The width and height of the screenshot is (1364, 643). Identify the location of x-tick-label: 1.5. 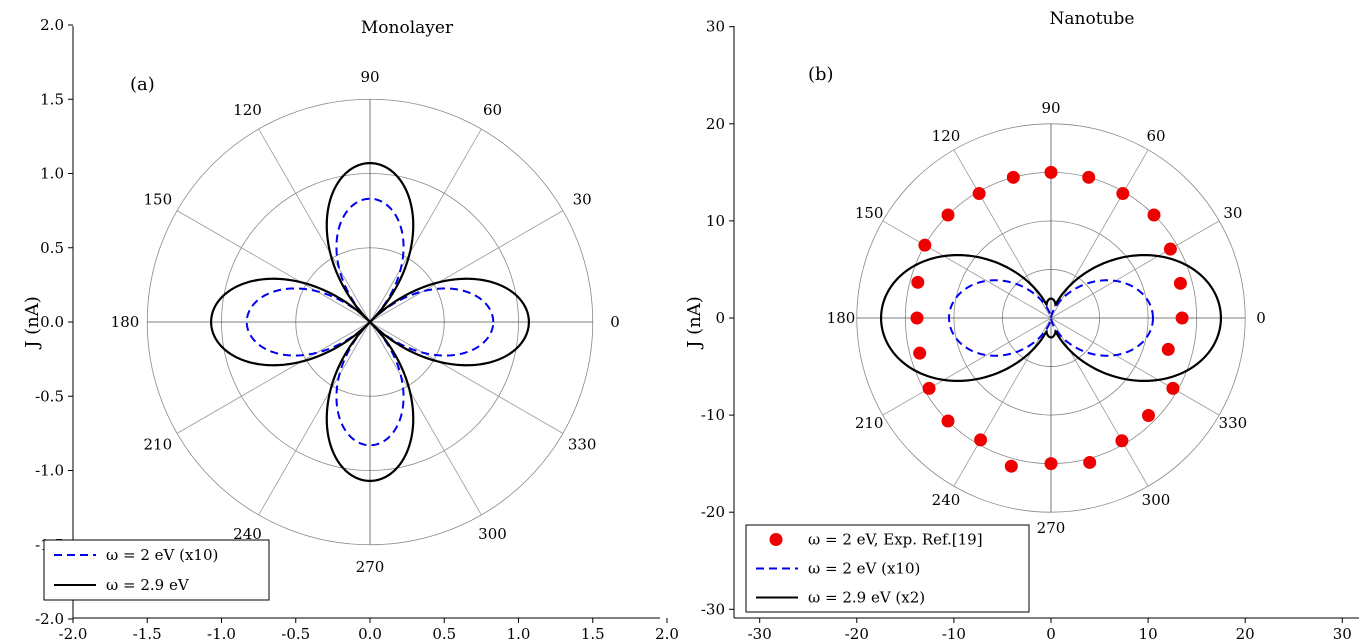
(593, 634).